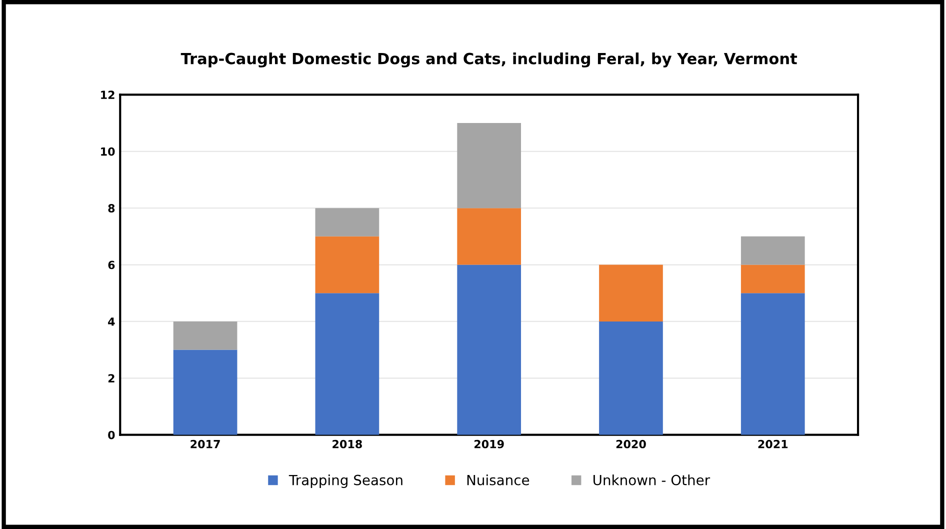 The height and width of the screenshot is (529, 946). Describe the element at coordinates (111, 435) in the screenshot. I see `y-tick-label: 0` at that location.